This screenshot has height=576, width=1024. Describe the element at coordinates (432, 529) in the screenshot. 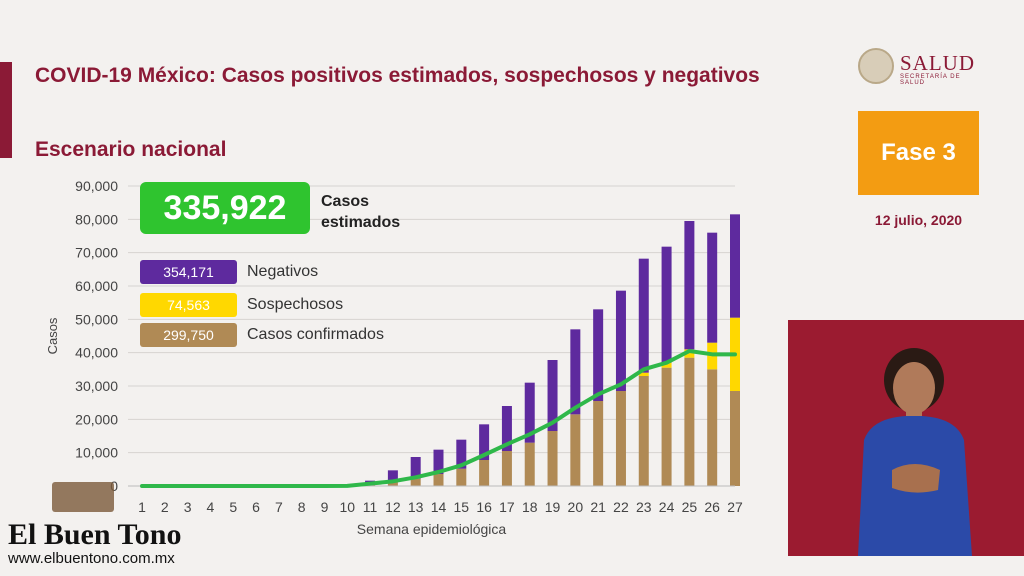

I see `x-axis-label: Semana epidemiológica` at that location.